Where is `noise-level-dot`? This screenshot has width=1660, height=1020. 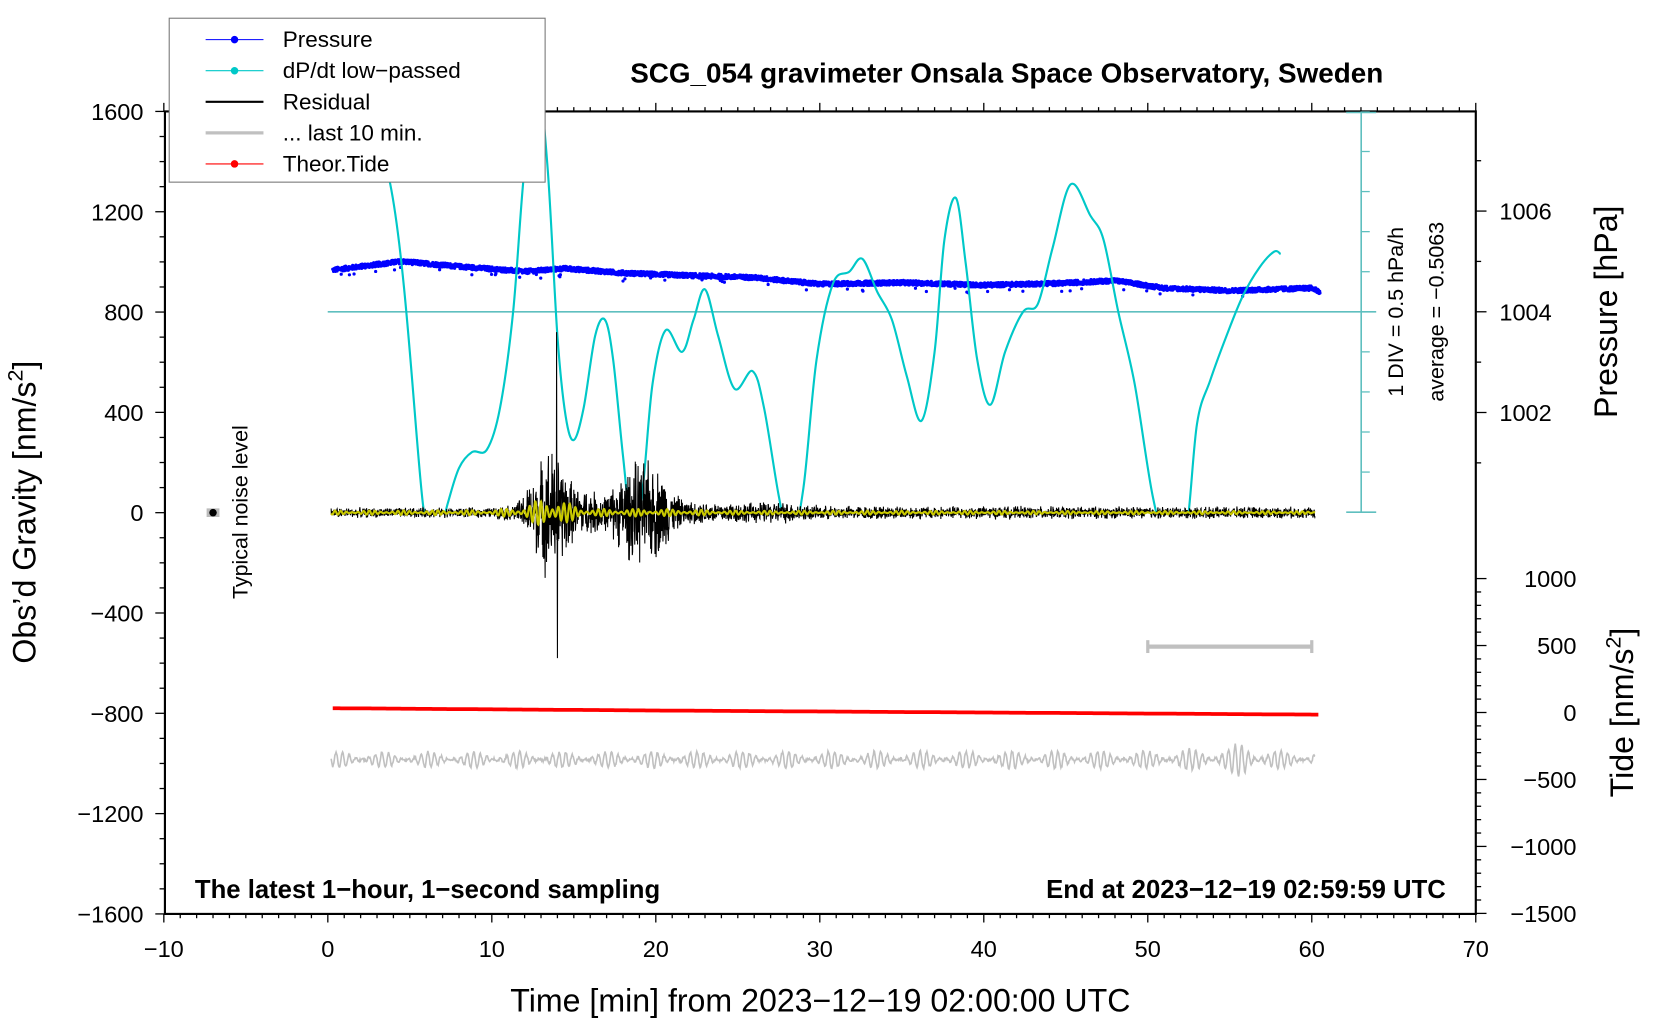
noise-level-dot is located at coordinates (213, 512).